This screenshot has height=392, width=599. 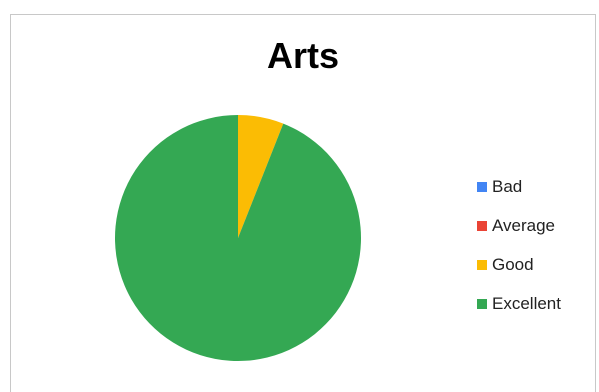 What do you see at coordinates (482, 225) in the screenshot?
I see `legend-swatch-average` at bounding box center [482, 225].